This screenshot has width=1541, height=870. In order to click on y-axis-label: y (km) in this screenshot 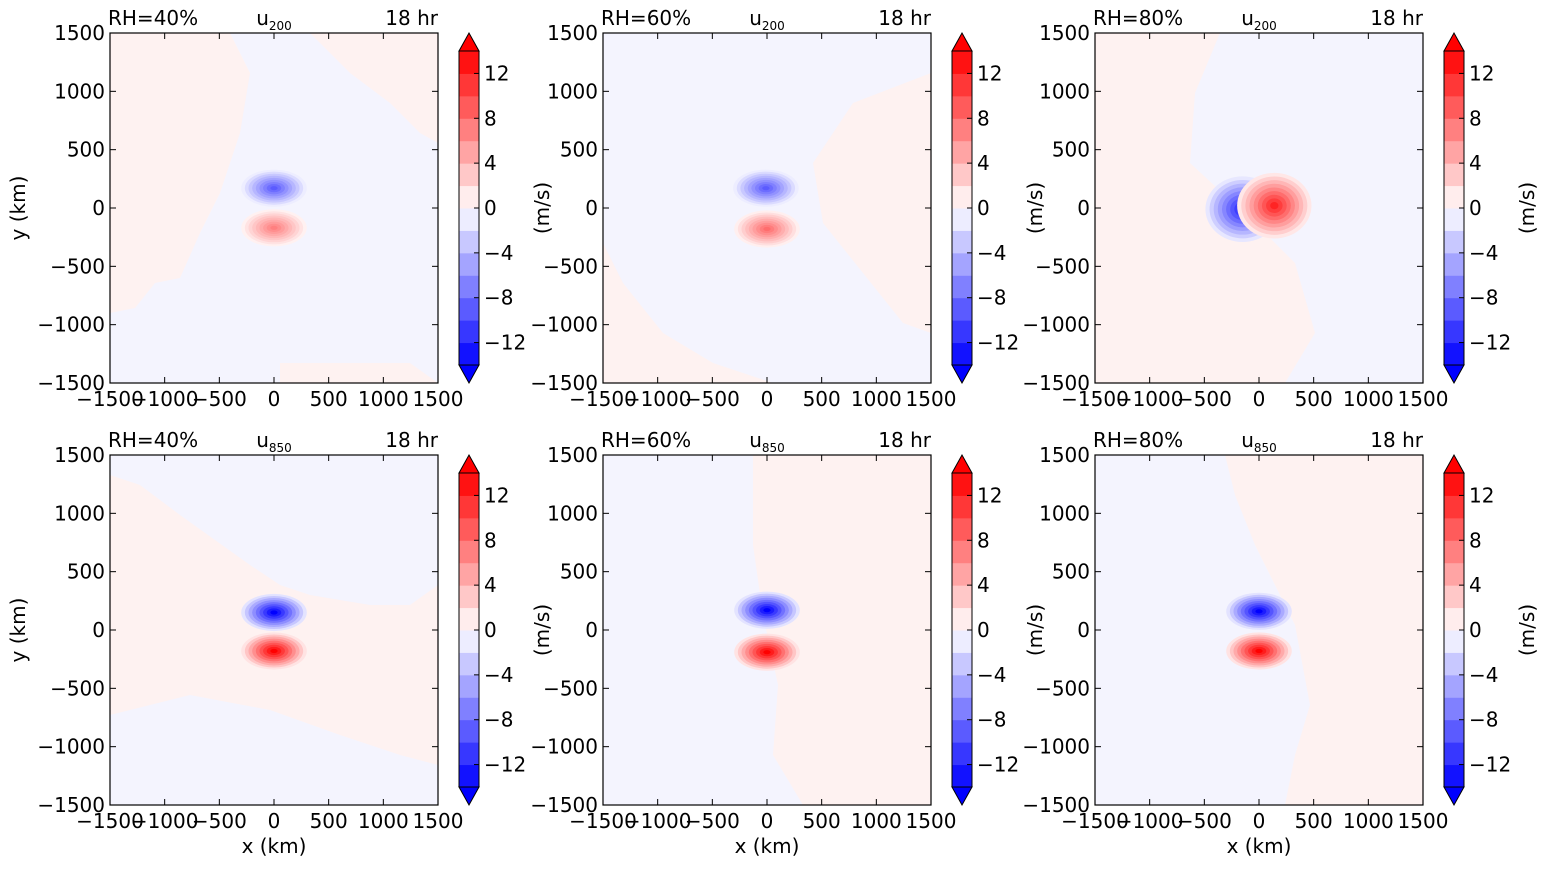, I will do `click(18, 208)`.